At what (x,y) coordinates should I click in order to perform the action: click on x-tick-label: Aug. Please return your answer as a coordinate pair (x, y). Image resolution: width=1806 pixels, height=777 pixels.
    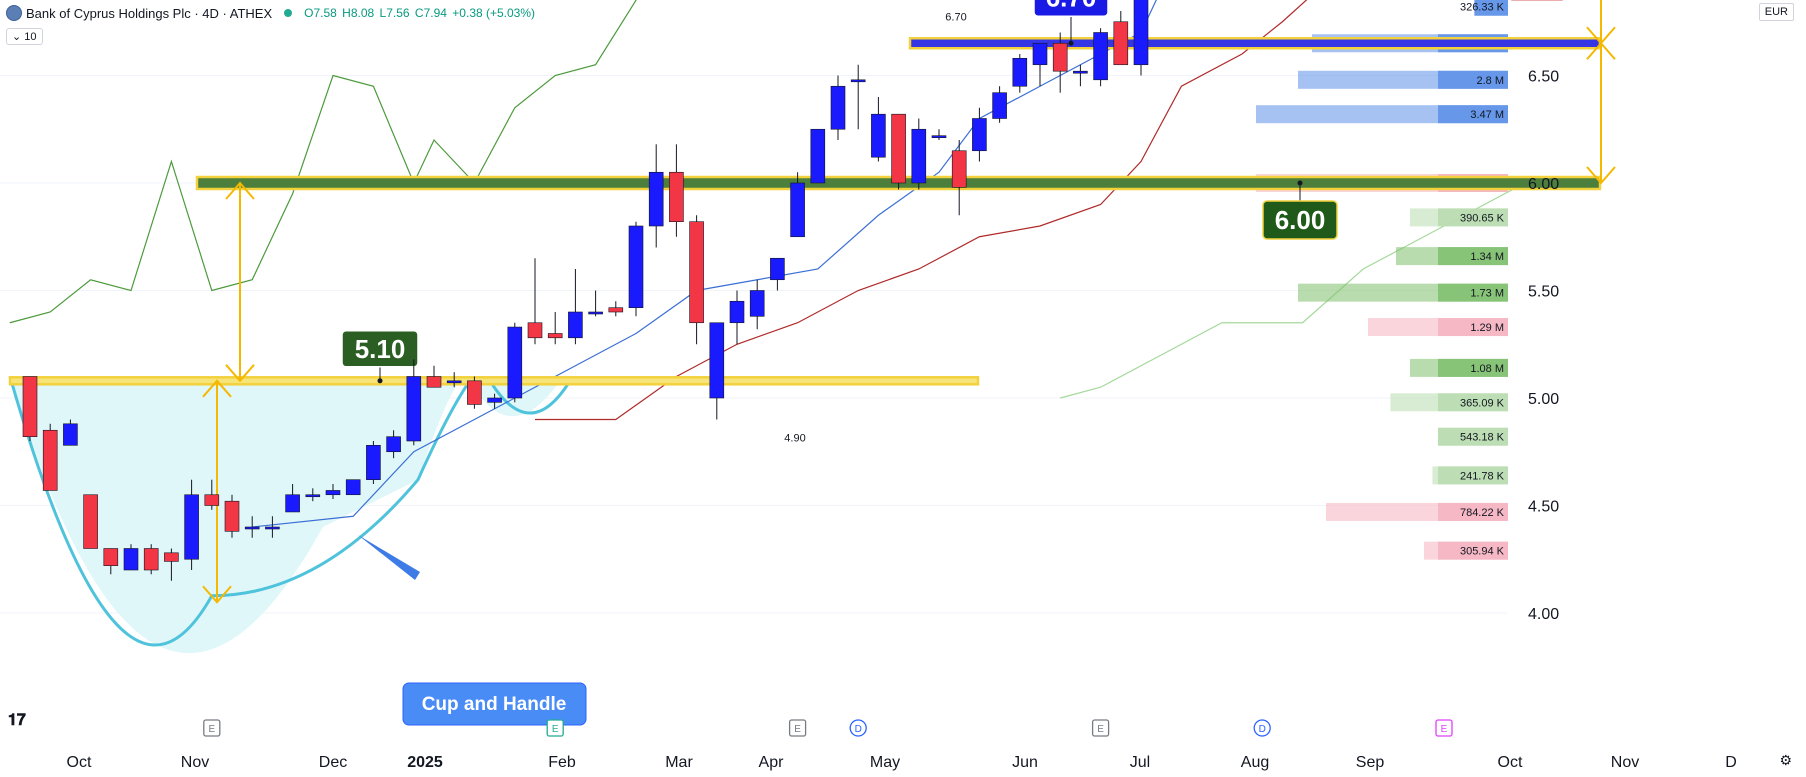
    Looking at the image, I should click on (1255, 762).